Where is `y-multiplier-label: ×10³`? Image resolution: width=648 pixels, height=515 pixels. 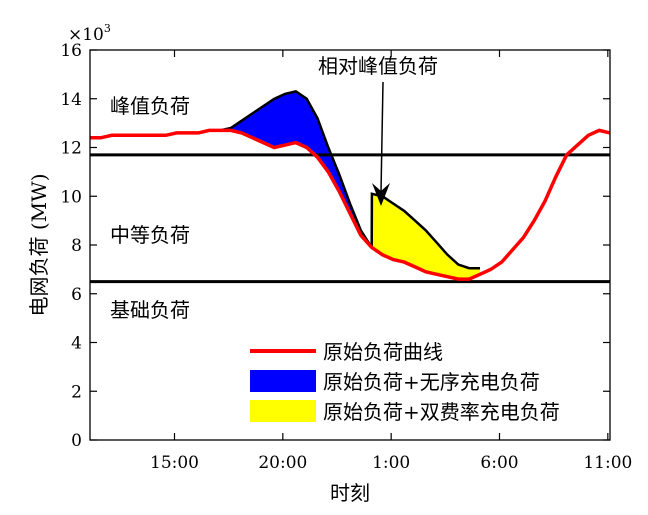 y-multiplier-label: ×10³ is located at coordinates (89, 33).